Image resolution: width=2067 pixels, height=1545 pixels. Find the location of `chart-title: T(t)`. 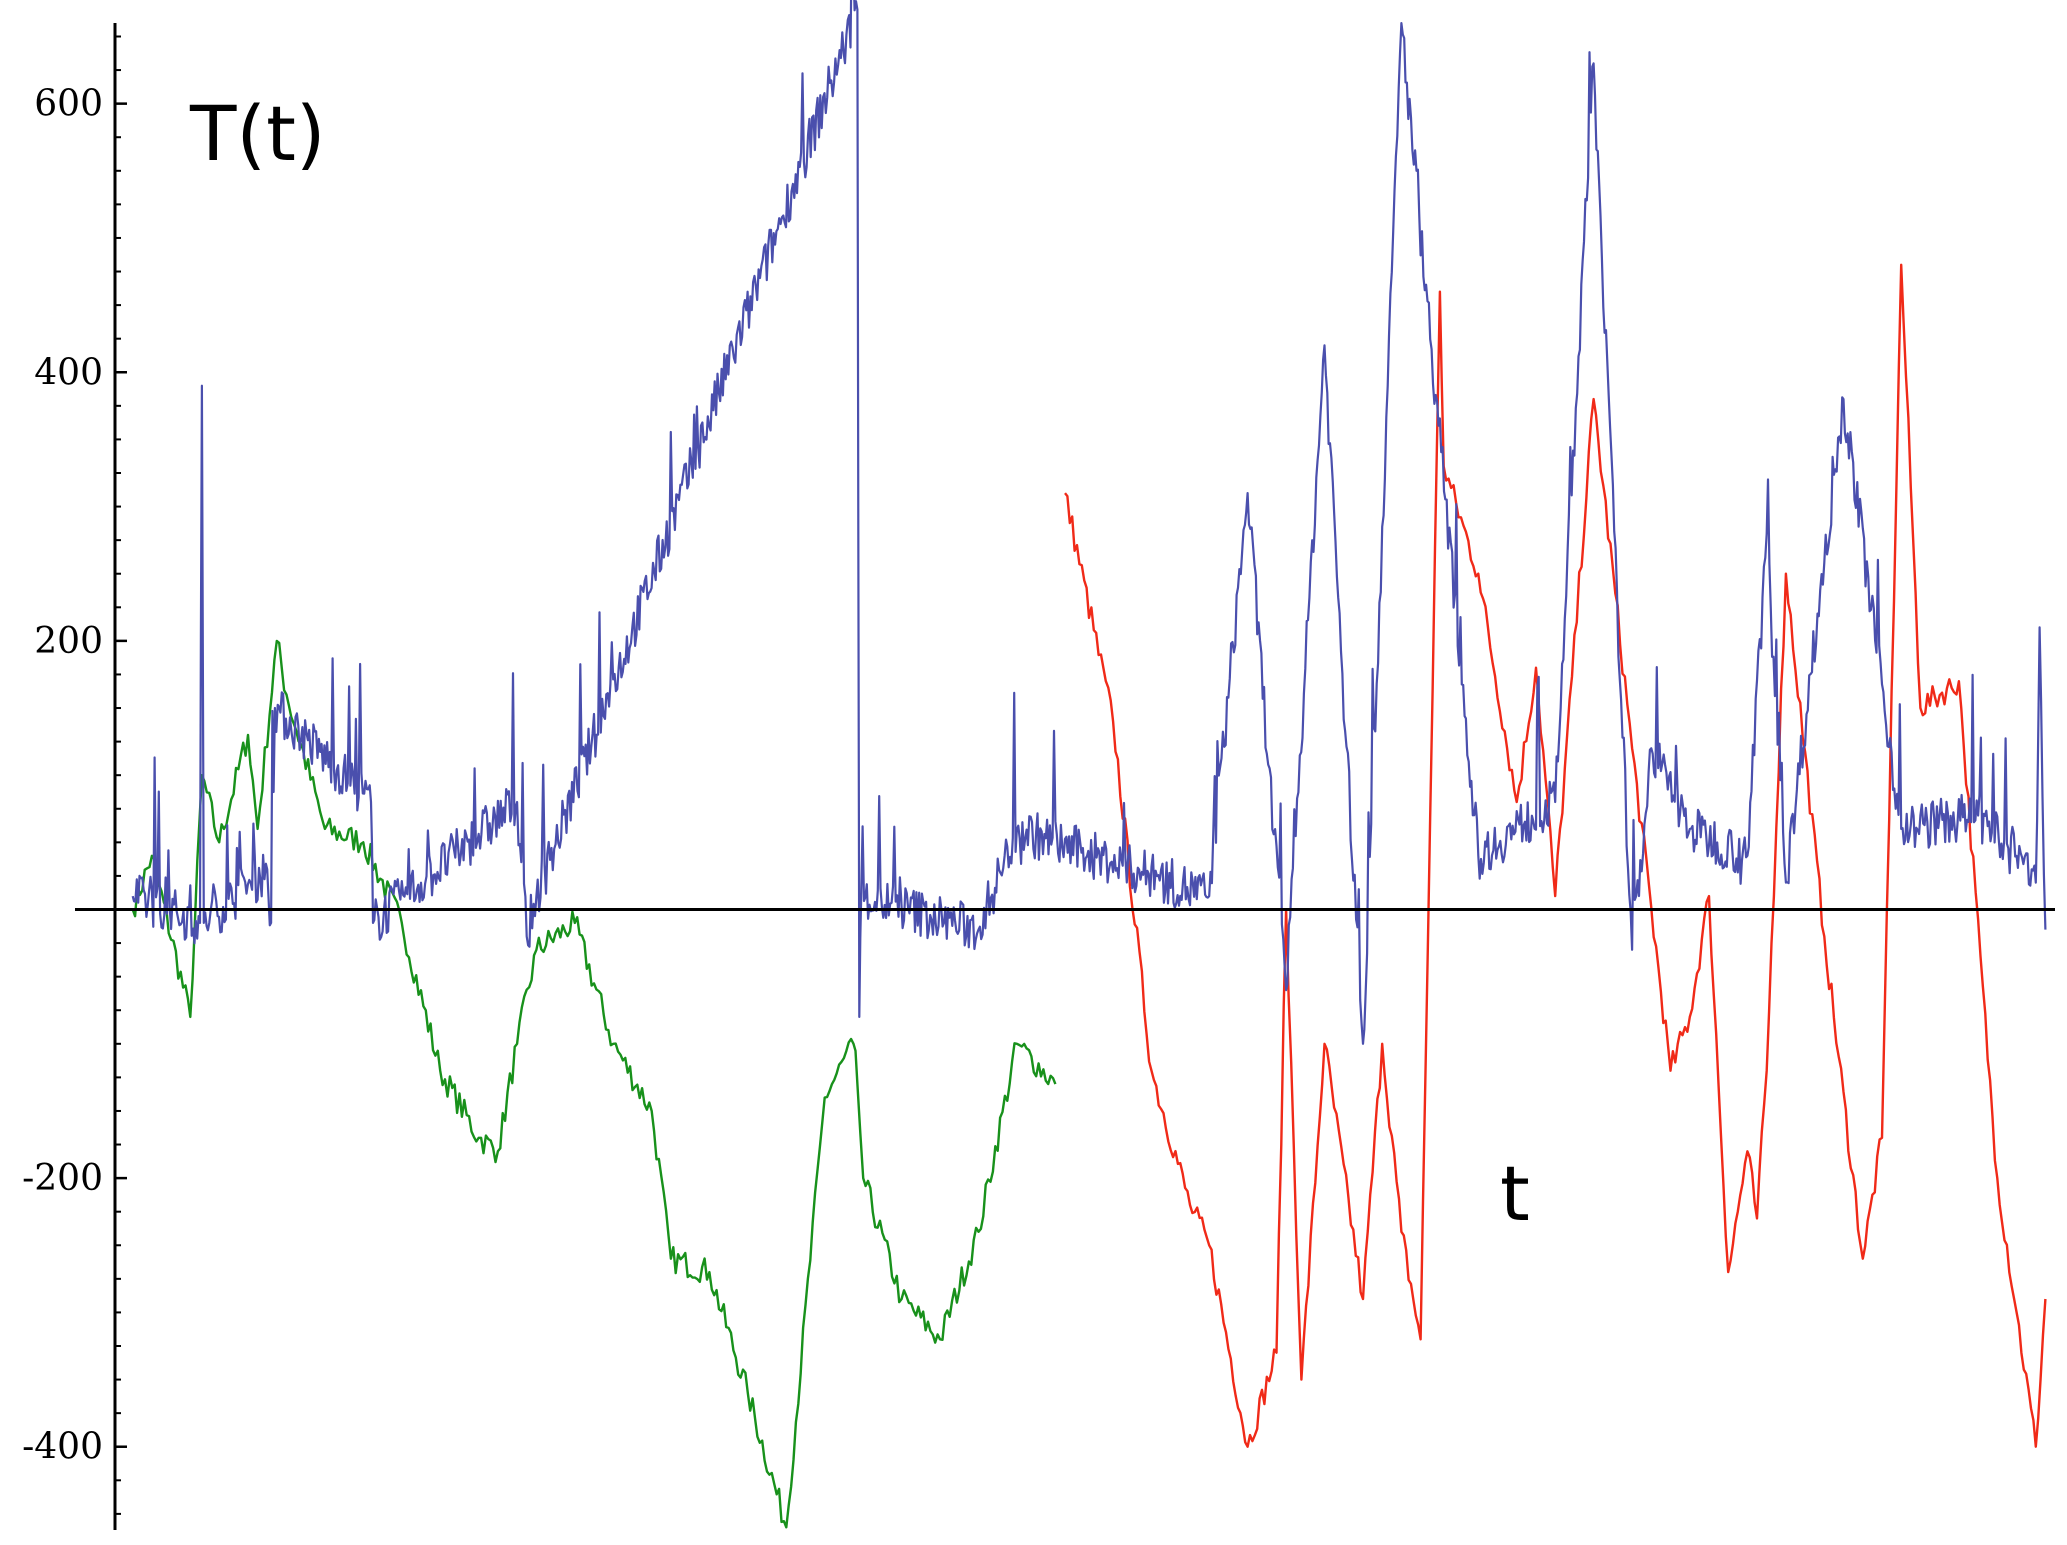

chart-title: T(t) is located at coordinates (257, 133).